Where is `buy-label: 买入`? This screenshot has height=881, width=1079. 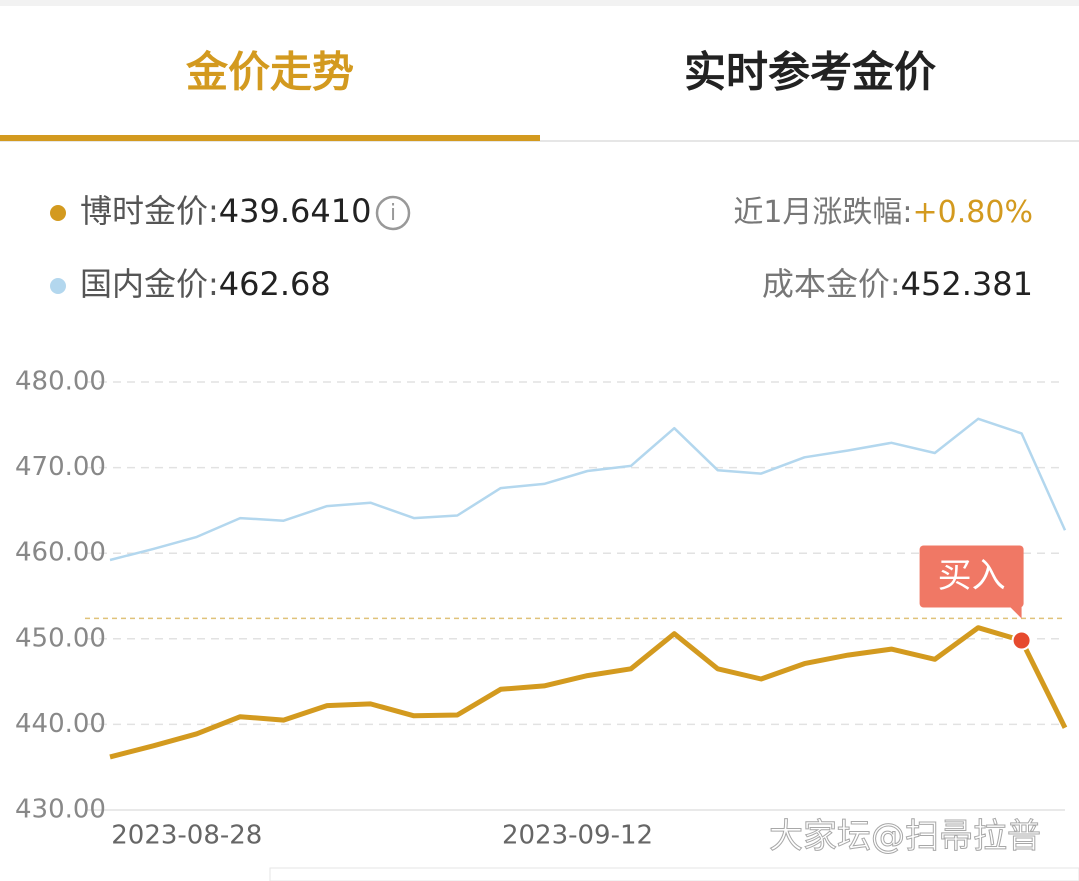 buy-label: 买入 is located at coordinates (972, 576).